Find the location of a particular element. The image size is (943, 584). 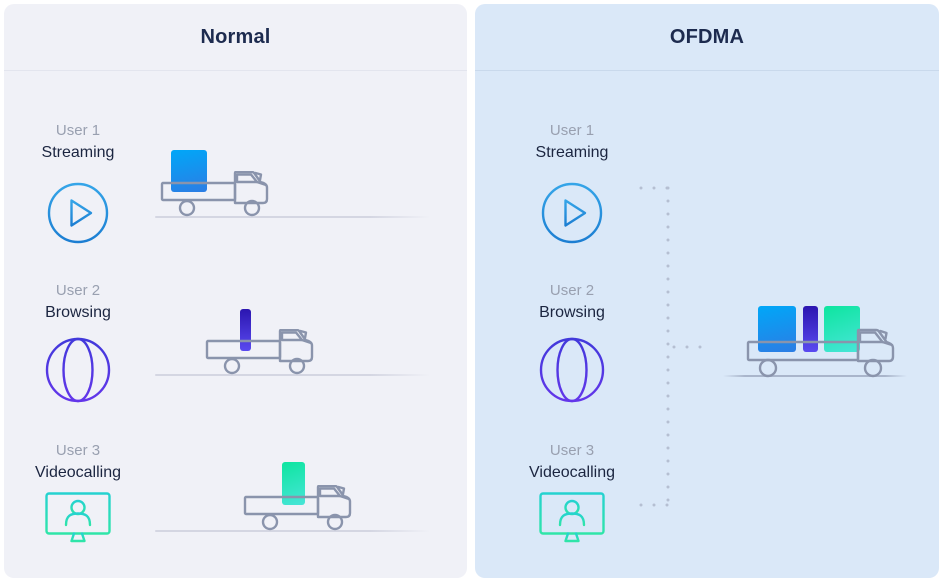

truck-icon-user3 is located at coordinates (299, 510).